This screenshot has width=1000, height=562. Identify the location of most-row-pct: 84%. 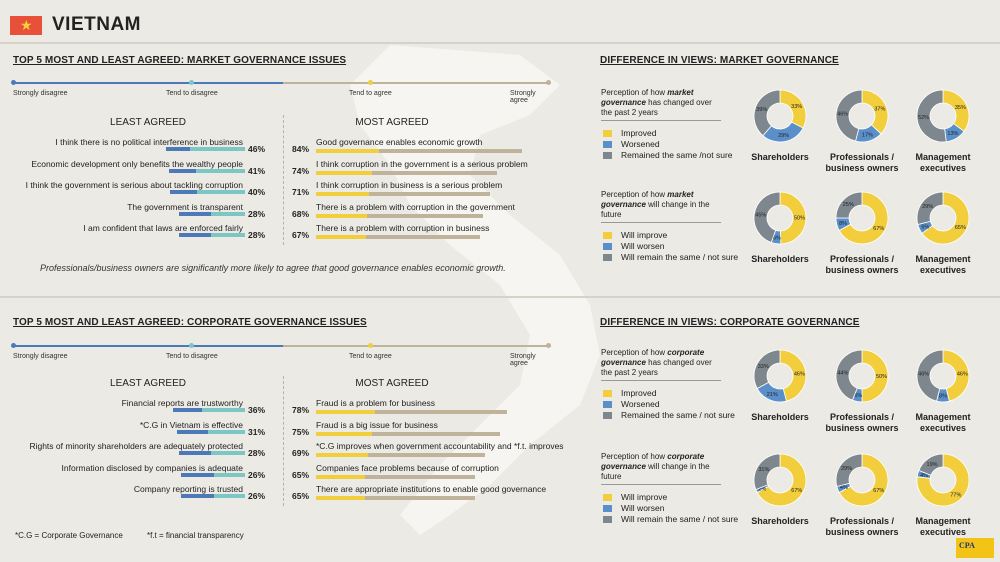
(301, 149).